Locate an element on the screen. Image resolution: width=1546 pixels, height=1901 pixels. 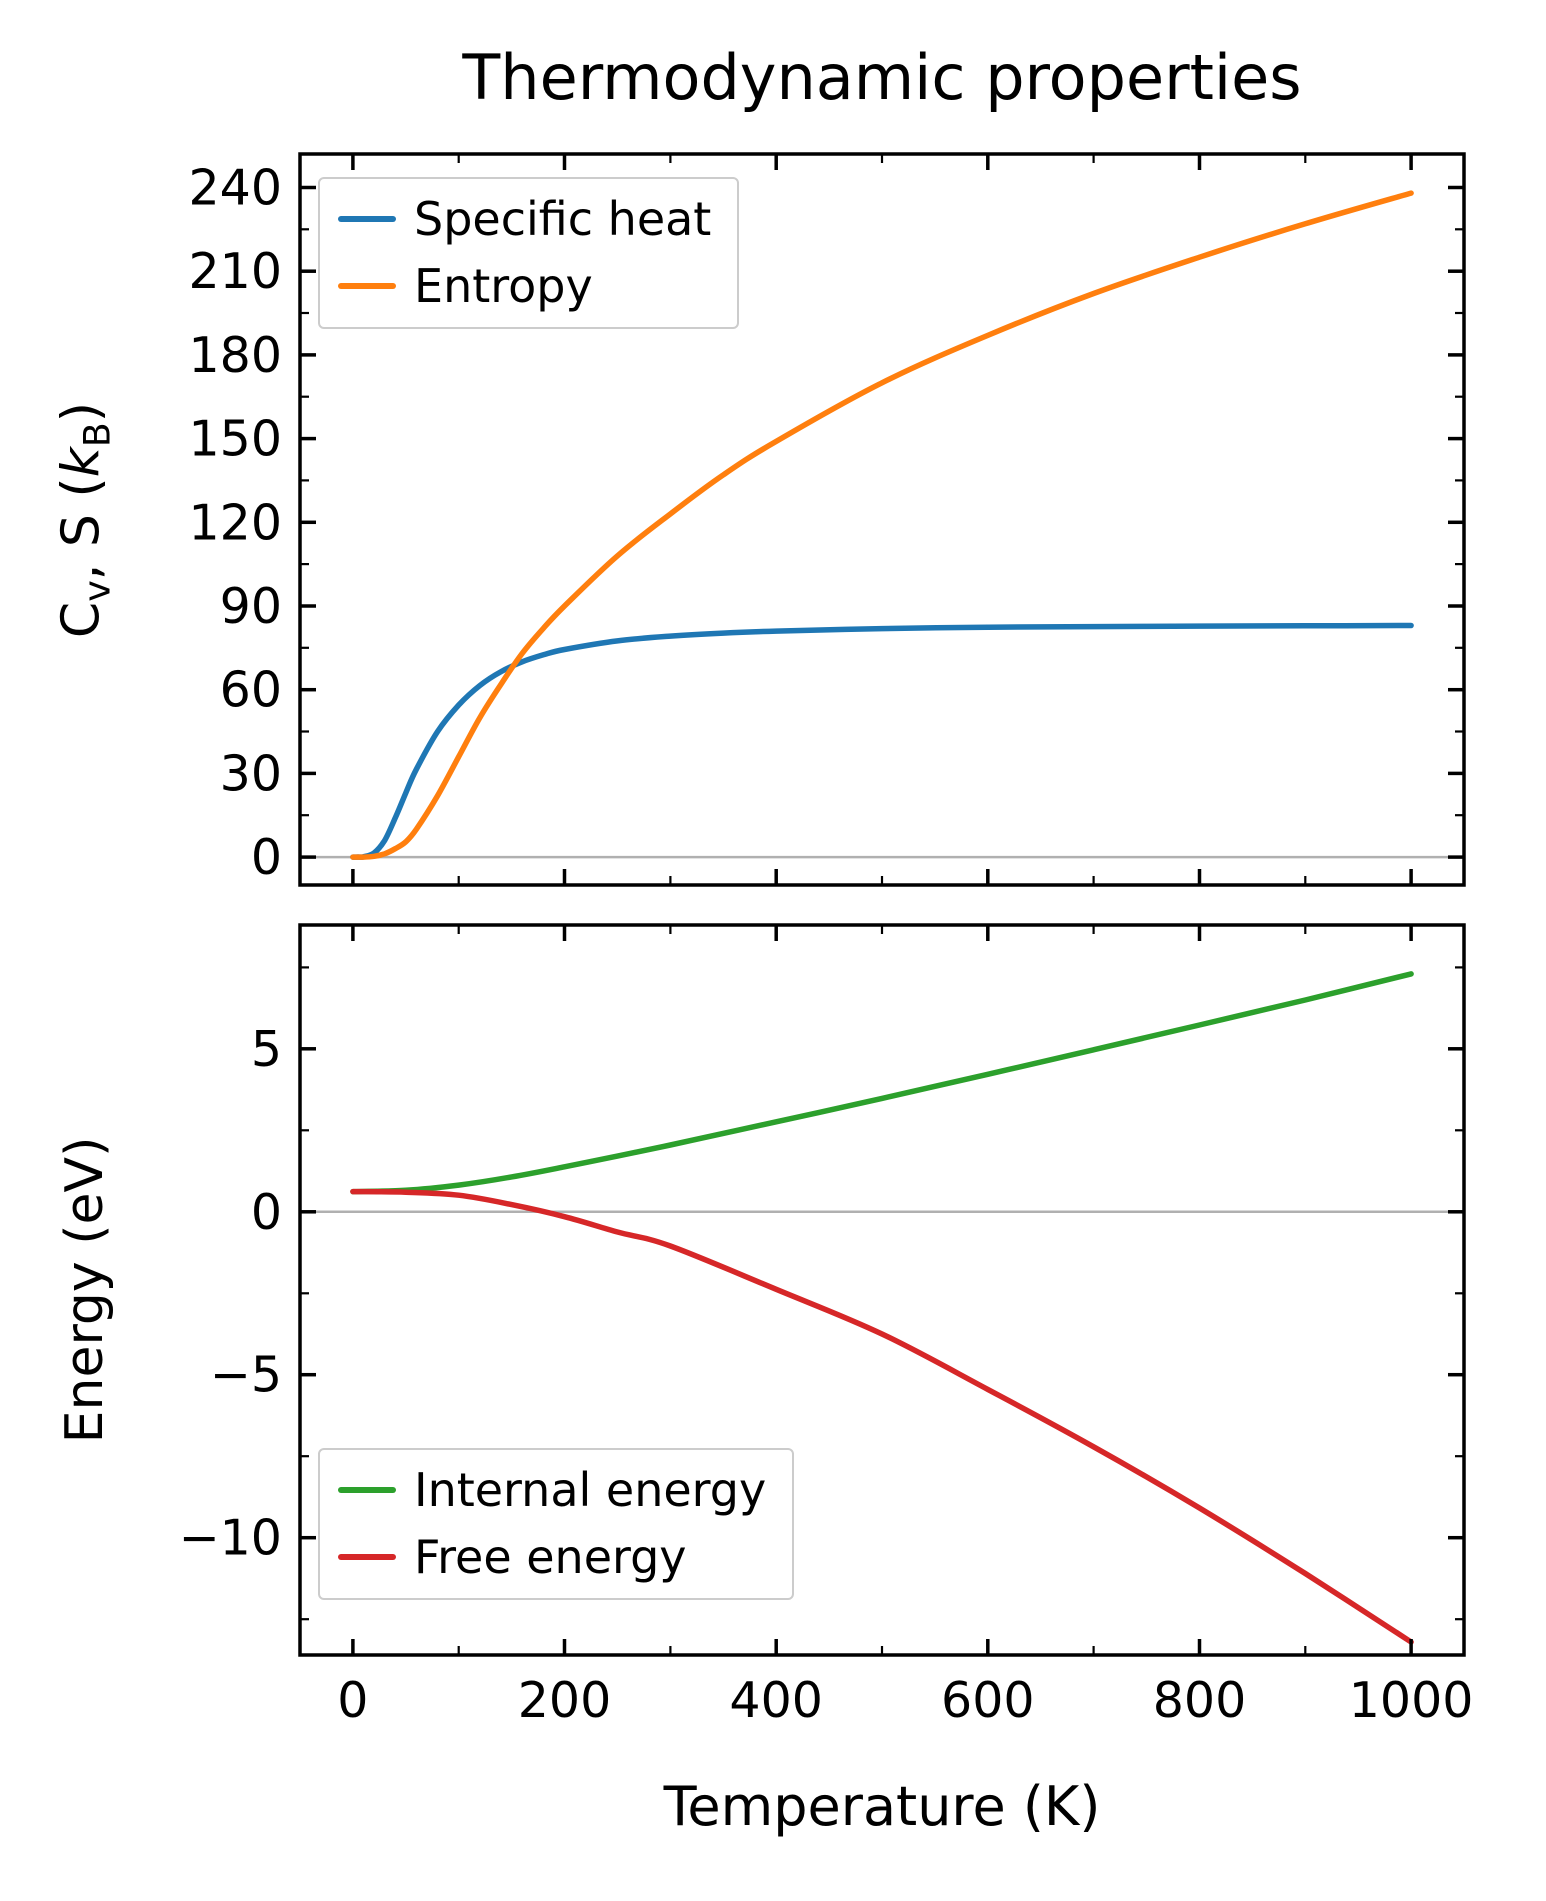
y-tick-label: 60 is located at coordinates (251, 690).